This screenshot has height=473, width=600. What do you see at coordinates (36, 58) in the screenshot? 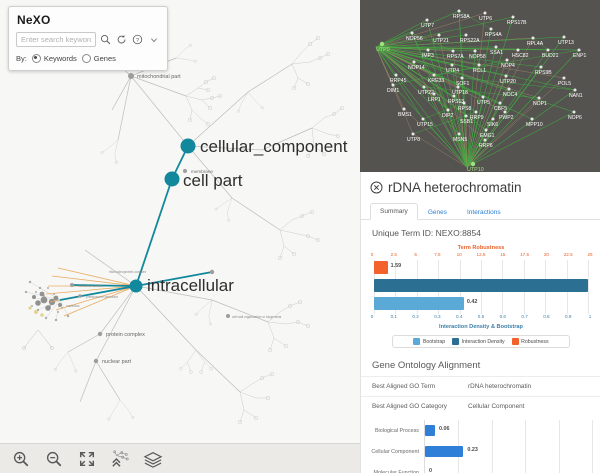
I see `radio-keywords-dot` at bounding box center [36, 58].